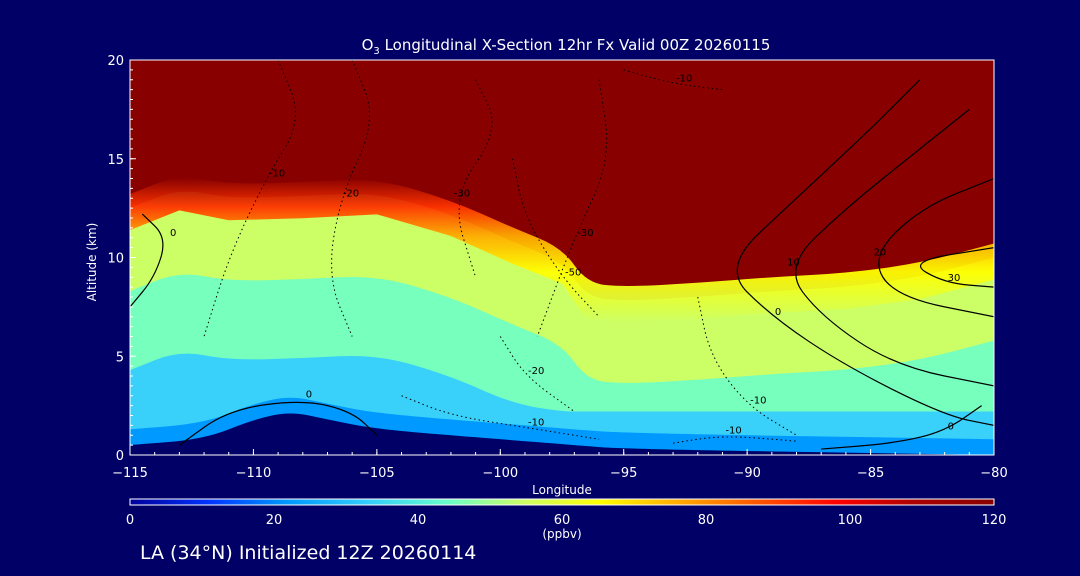  I want to click on colorbar-tick-label-0: 0, so click(130, 520).